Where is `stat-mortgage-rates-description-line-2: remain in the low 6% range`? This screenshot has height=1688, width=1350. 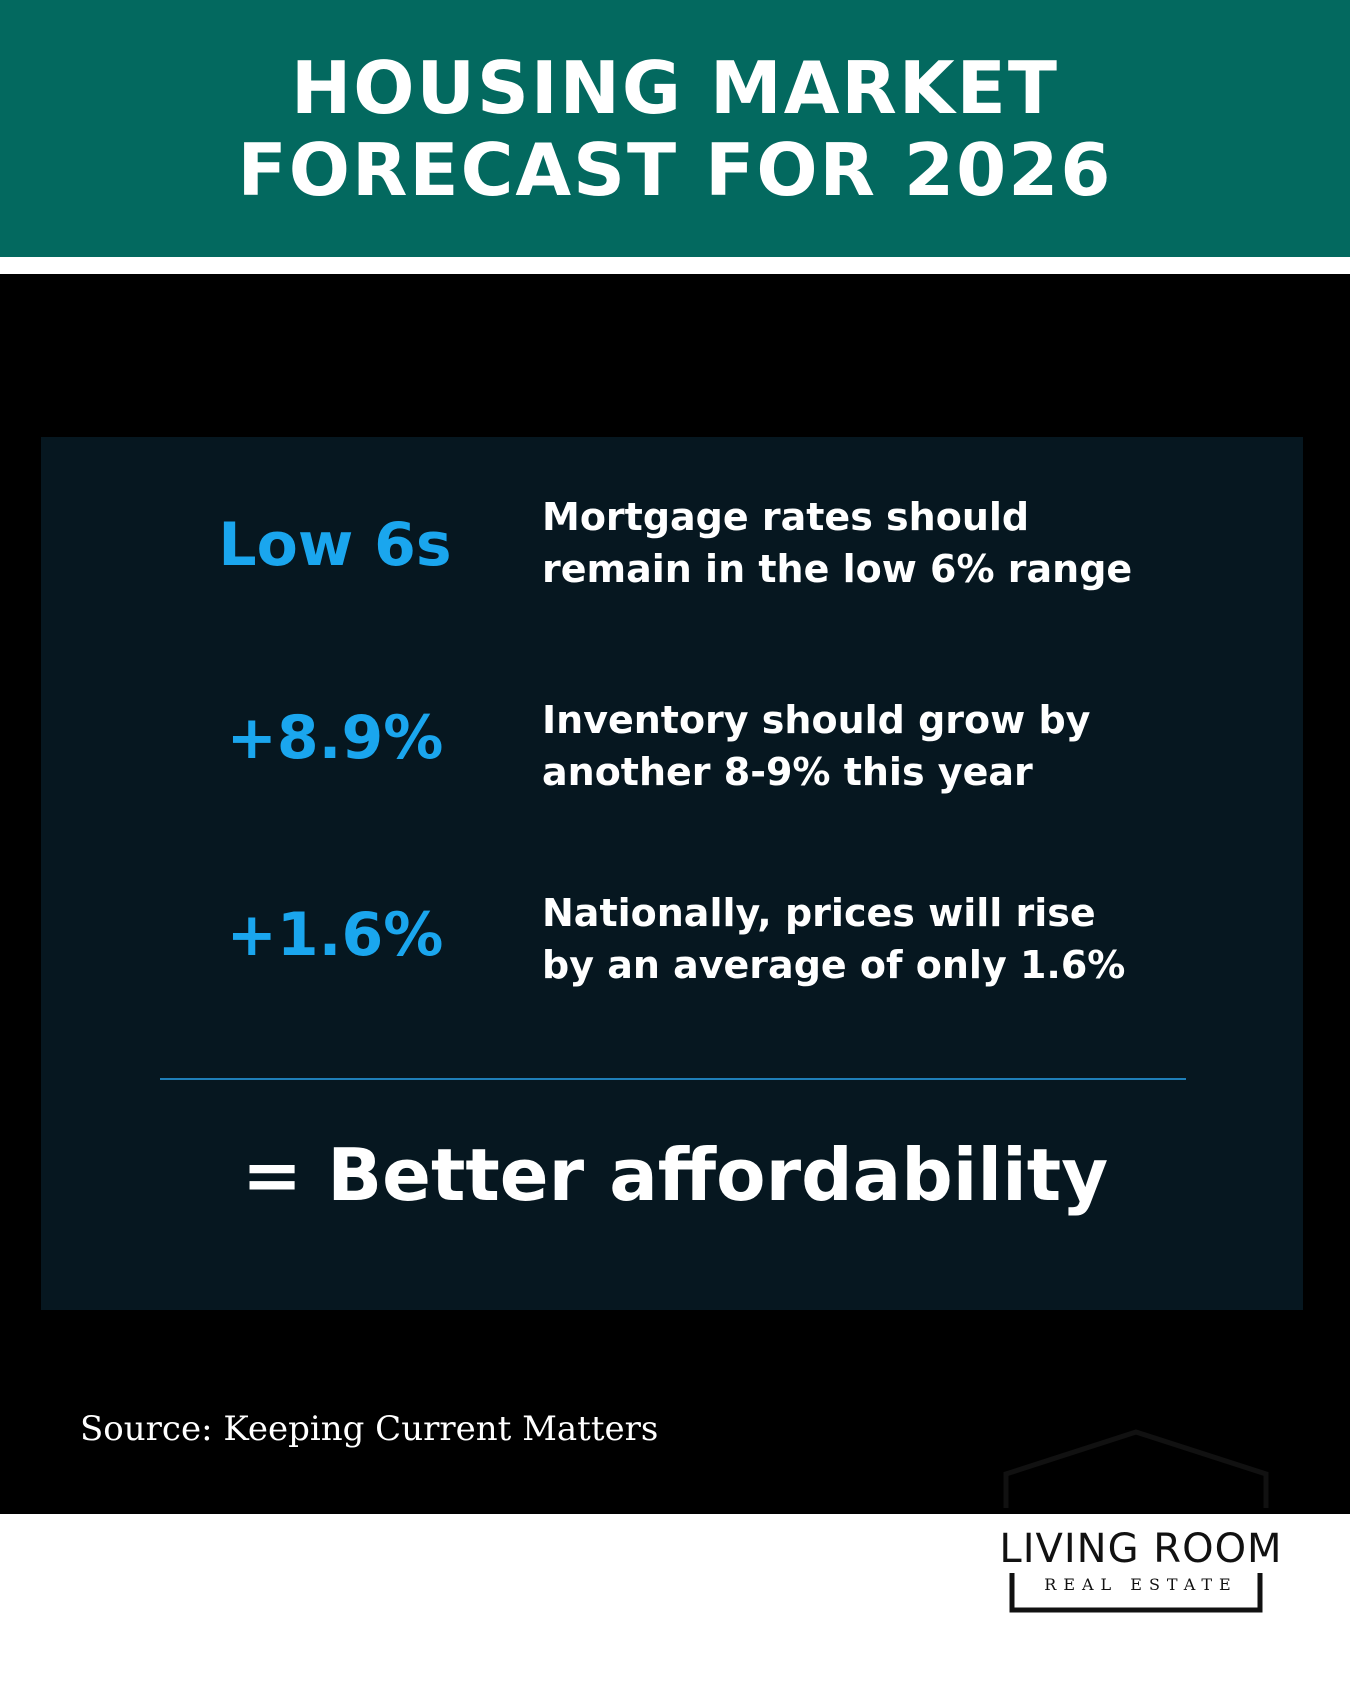 stat-mortgage-rates-description-line-2: remain in the low 6% range is located at coordinates (837, 569).